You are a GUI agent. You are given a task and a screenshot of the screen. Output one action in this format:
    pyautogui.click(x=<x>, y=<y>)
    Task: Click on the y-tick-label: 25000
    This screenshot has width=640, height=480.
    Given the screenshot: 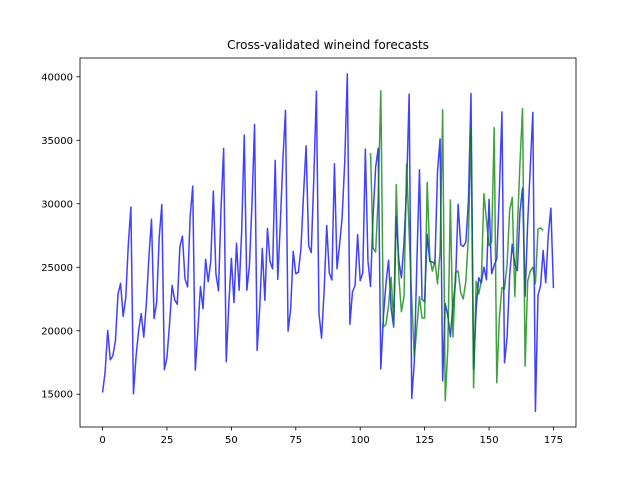 What is the action you would take?
    pyautogui.click(x=57, y=268)
    